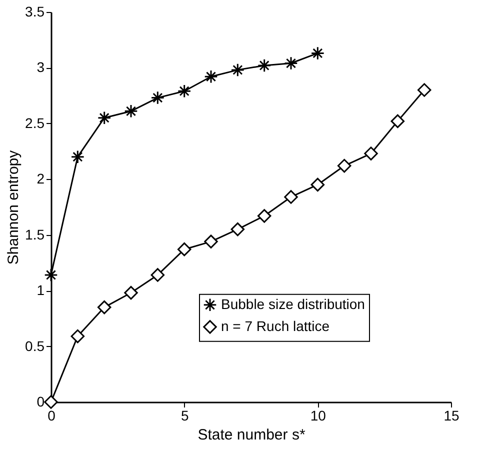 The width and height of the screenshot is (488, 464). Describe the element at coordinates (275, 326) in the screenshot. I see `legend-label: n = 7 Ruch lattice` at that location.